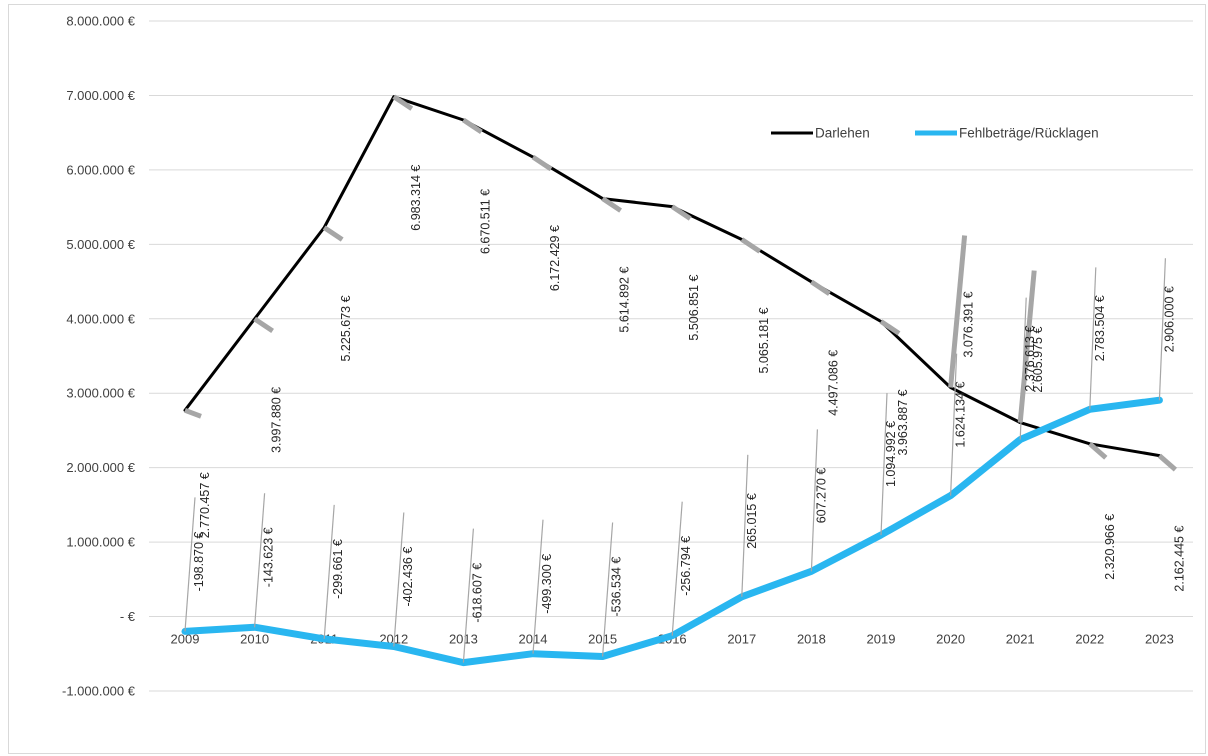  Describe the element at coordinates (1020, 639) in the screenshot. I see `x-tick-label: 2021` at that location.